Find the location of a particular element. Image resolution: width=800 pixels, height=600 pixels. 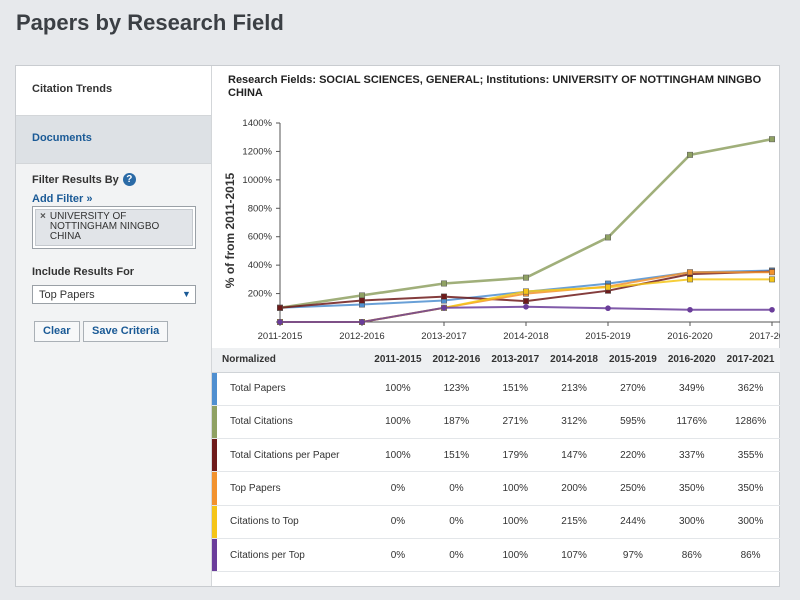

table-row: Total Papers 100% 123% 151% 213% 270% 349% 362% is located at coordinates (496, 389).